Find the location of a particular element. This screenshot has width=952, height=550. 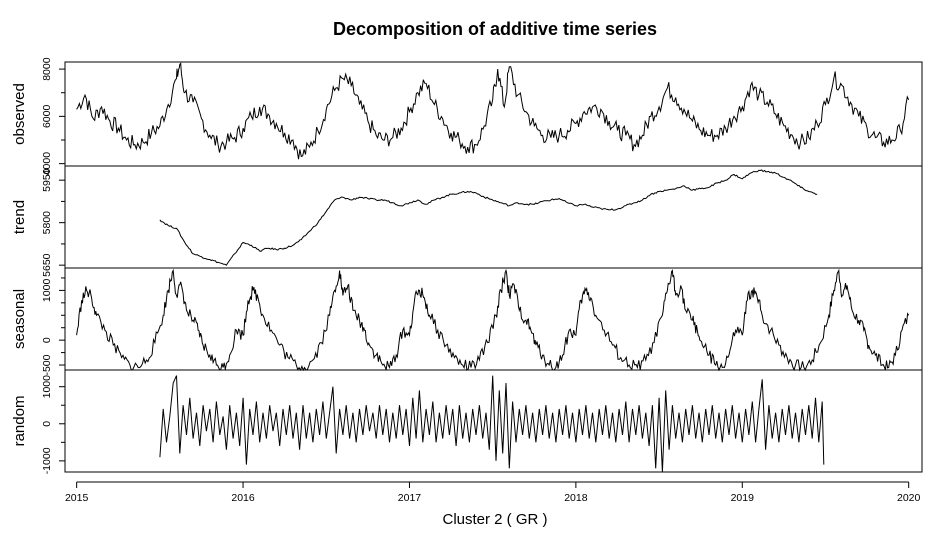

x-tick-label: 2015 is located at coordinates (77, 498).